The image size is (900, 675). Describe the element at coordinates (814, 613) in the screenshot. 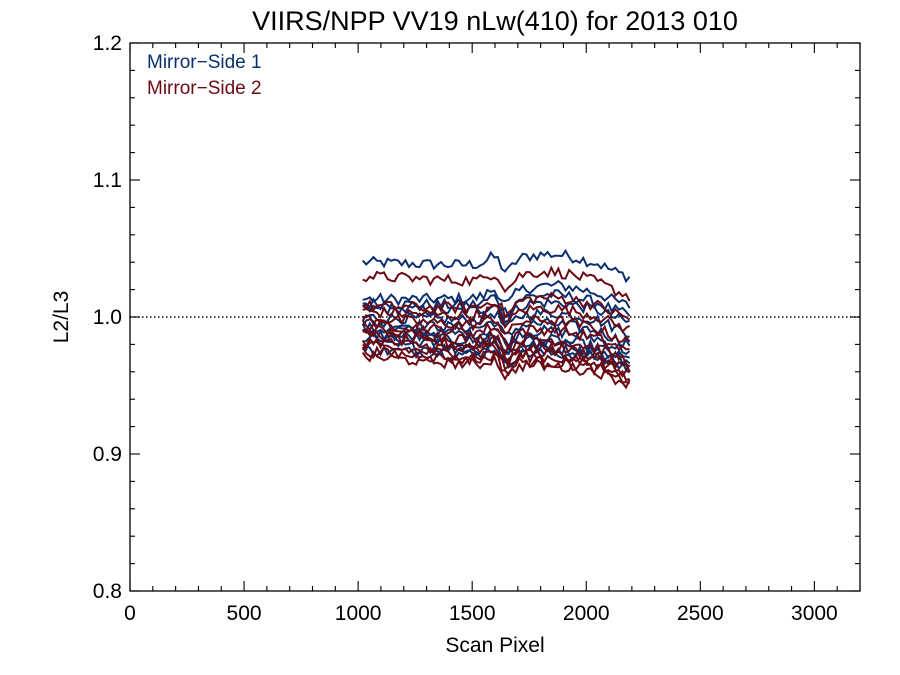

I see `x-tick-label: 3000` at that location.